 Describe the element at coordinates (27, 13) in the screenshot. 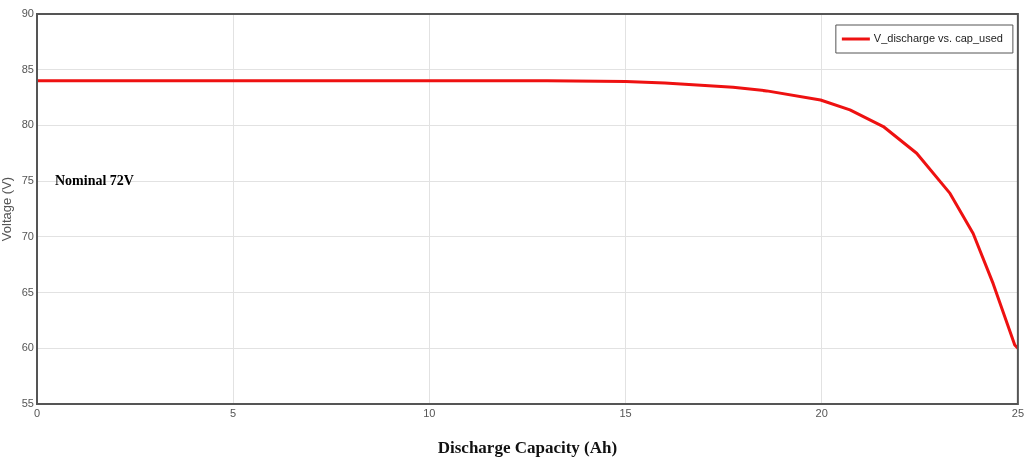

I see `y-tick-label: 90` at that location.